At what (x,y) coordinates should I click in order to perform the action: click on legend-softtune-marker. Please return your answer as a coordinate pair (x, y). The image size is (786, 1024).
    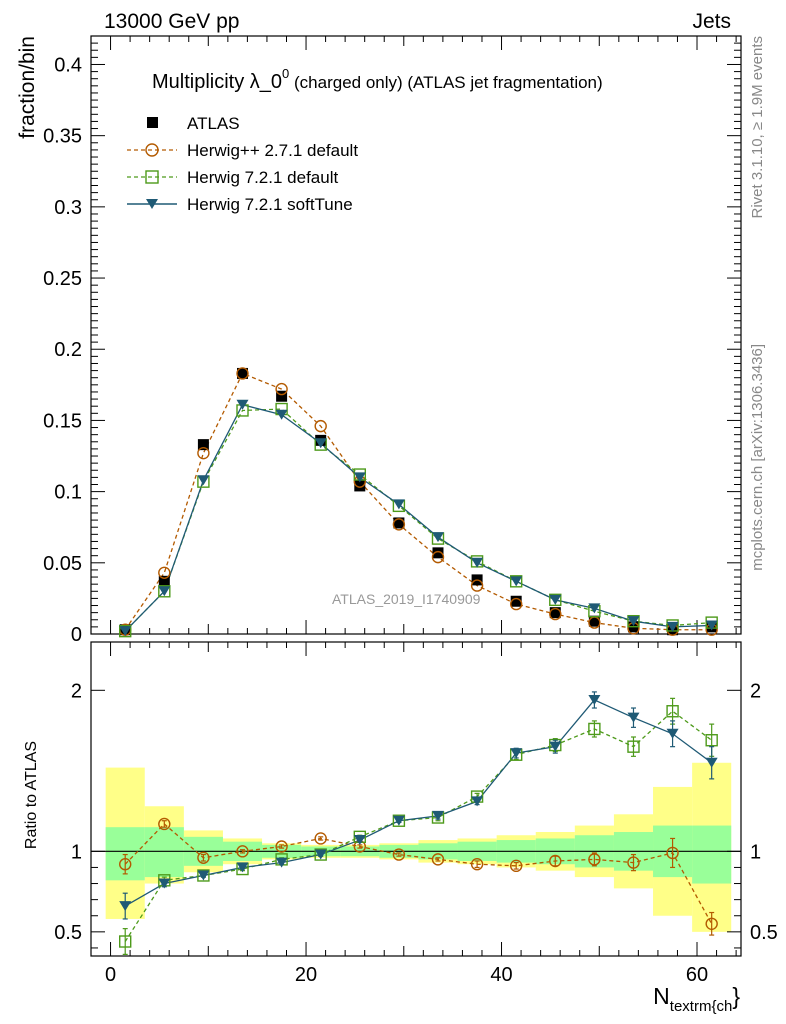
    Looking at the image, I should click on (152, 204).